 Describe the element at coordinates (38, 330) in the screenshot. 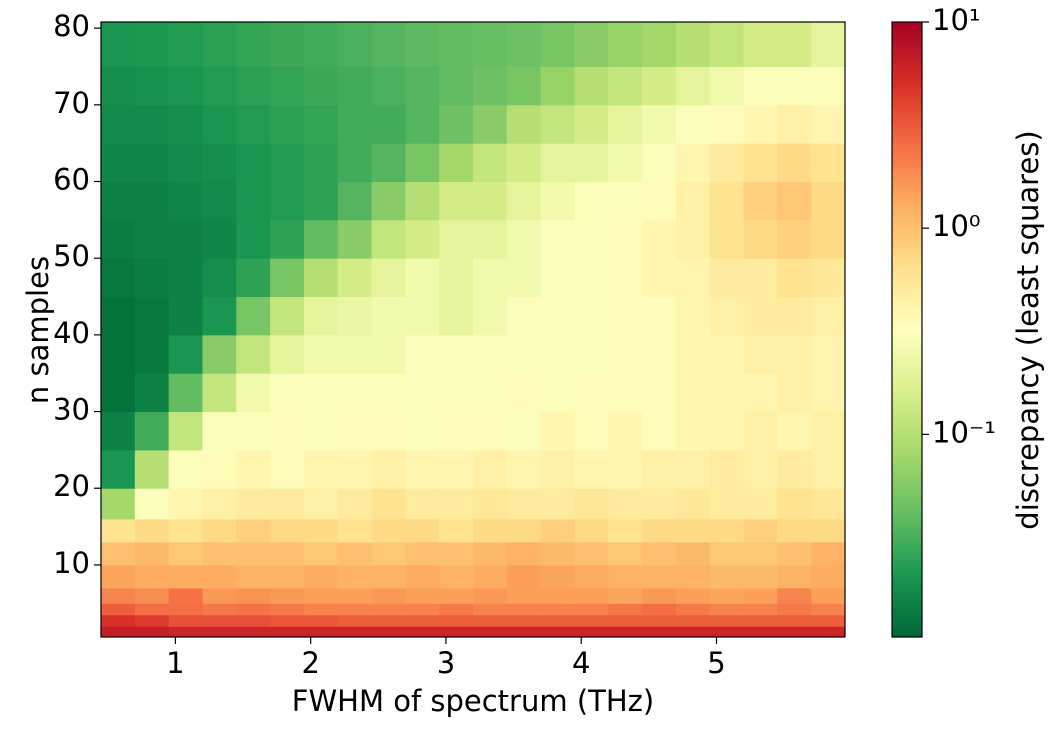

I see `y-axis-title: n samples` at that location.